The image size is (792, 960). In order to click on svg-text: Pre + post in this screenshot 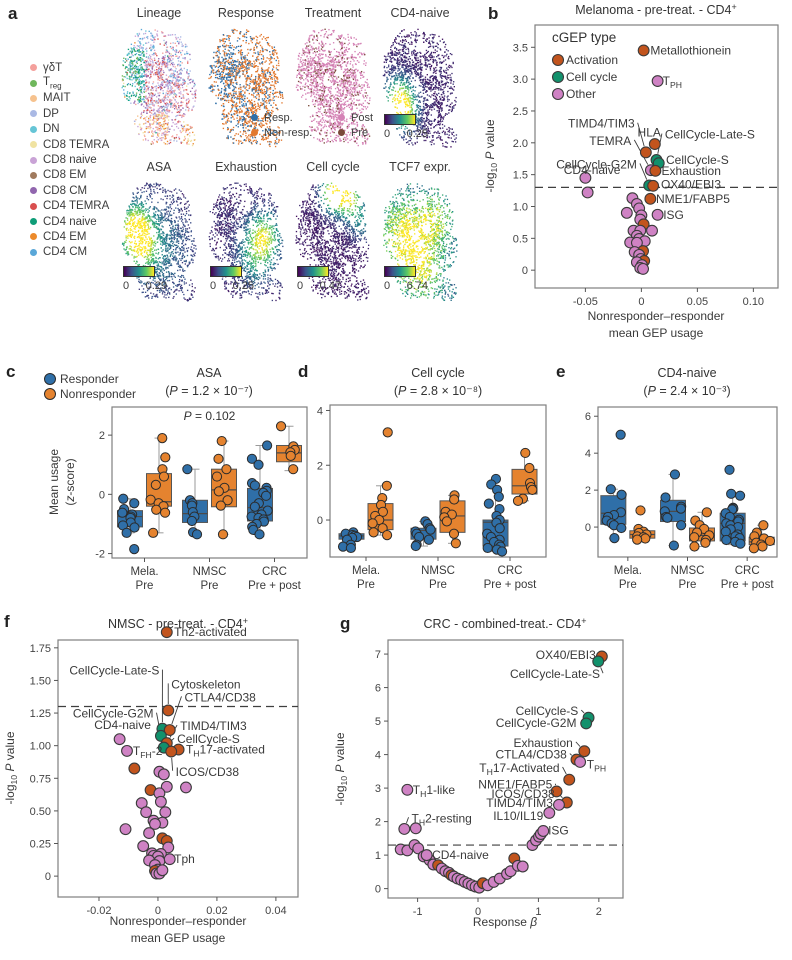, I will do `click(275, 586)`.